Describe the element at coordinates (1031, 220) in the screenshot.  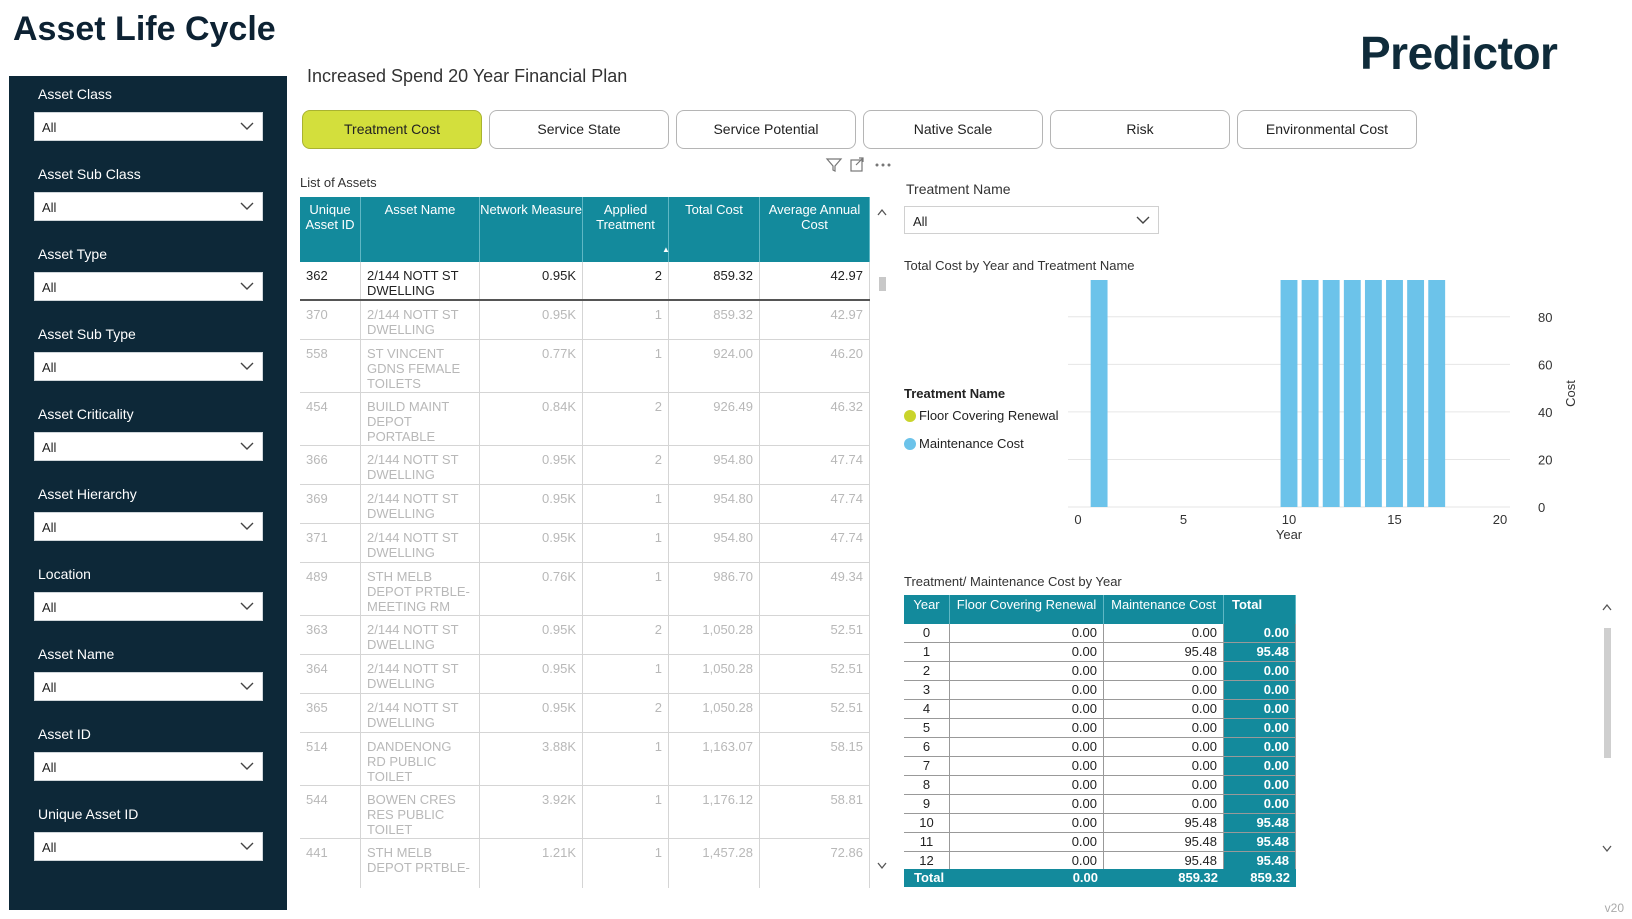
I see `treatment-name-dropdown: All` at that location.